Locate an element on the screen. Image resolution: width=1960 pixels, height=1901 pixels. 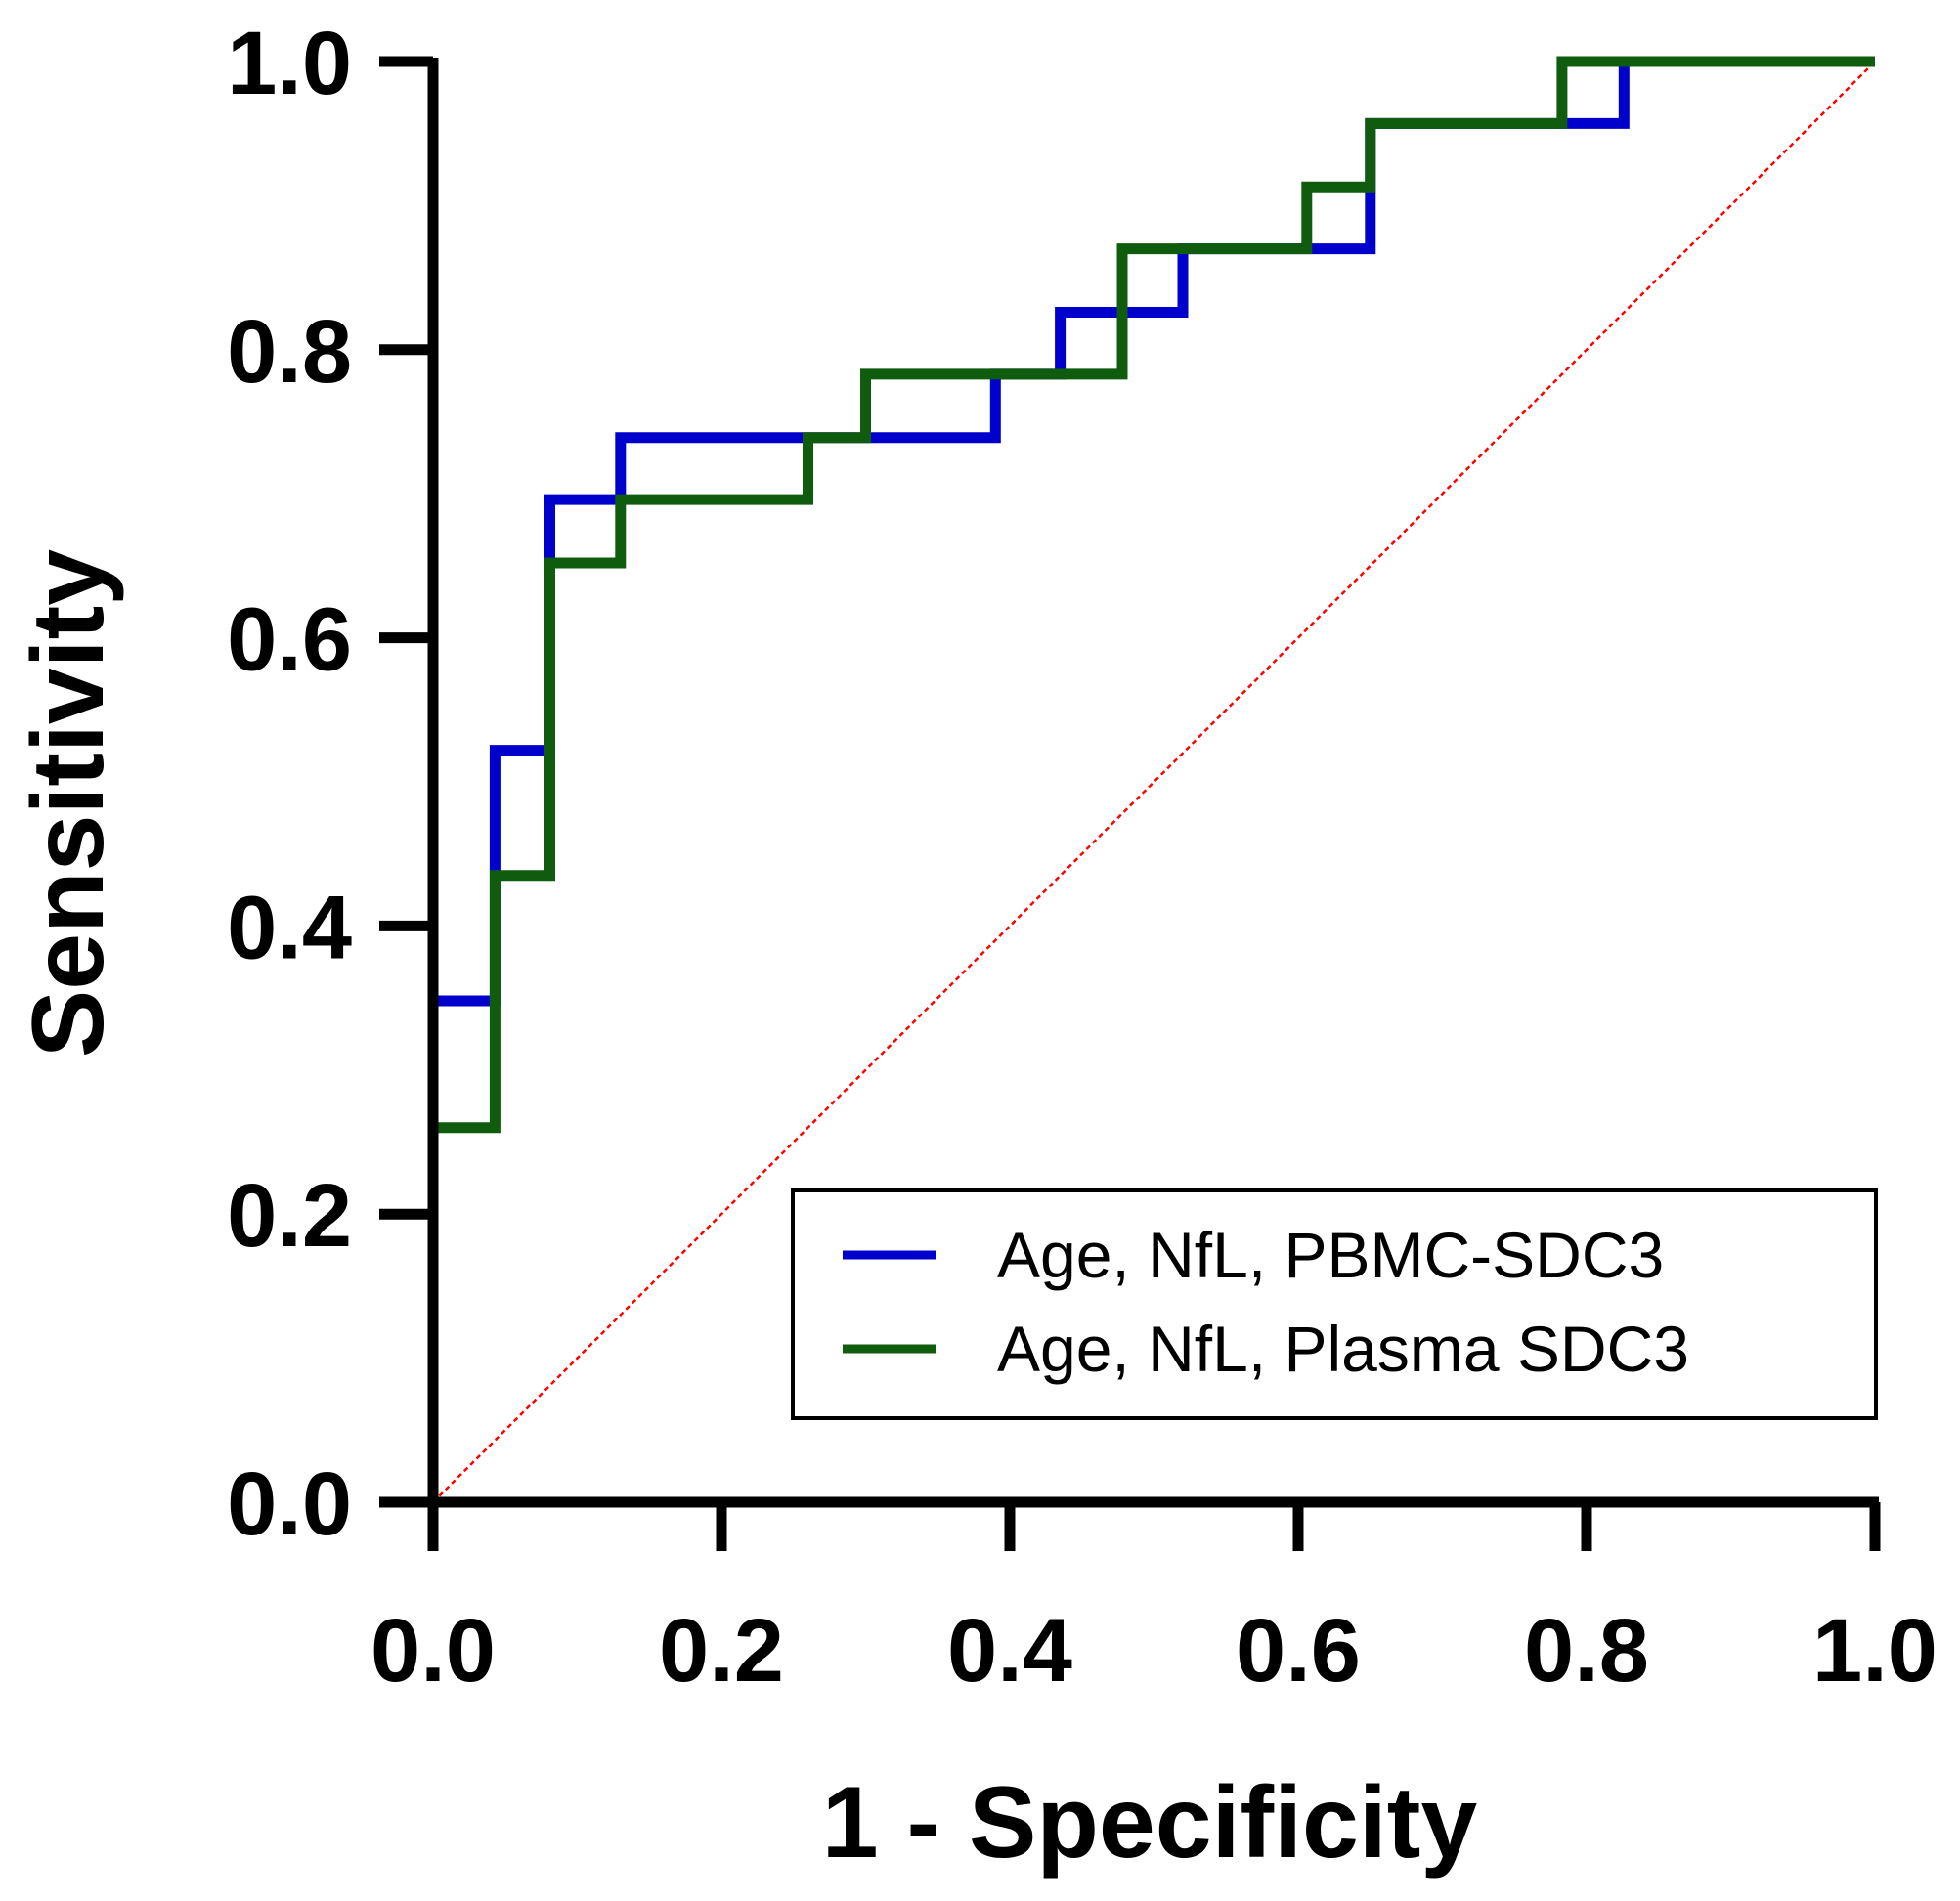
y-axis-title: Sensitivity is located at coordinates (69, 803).